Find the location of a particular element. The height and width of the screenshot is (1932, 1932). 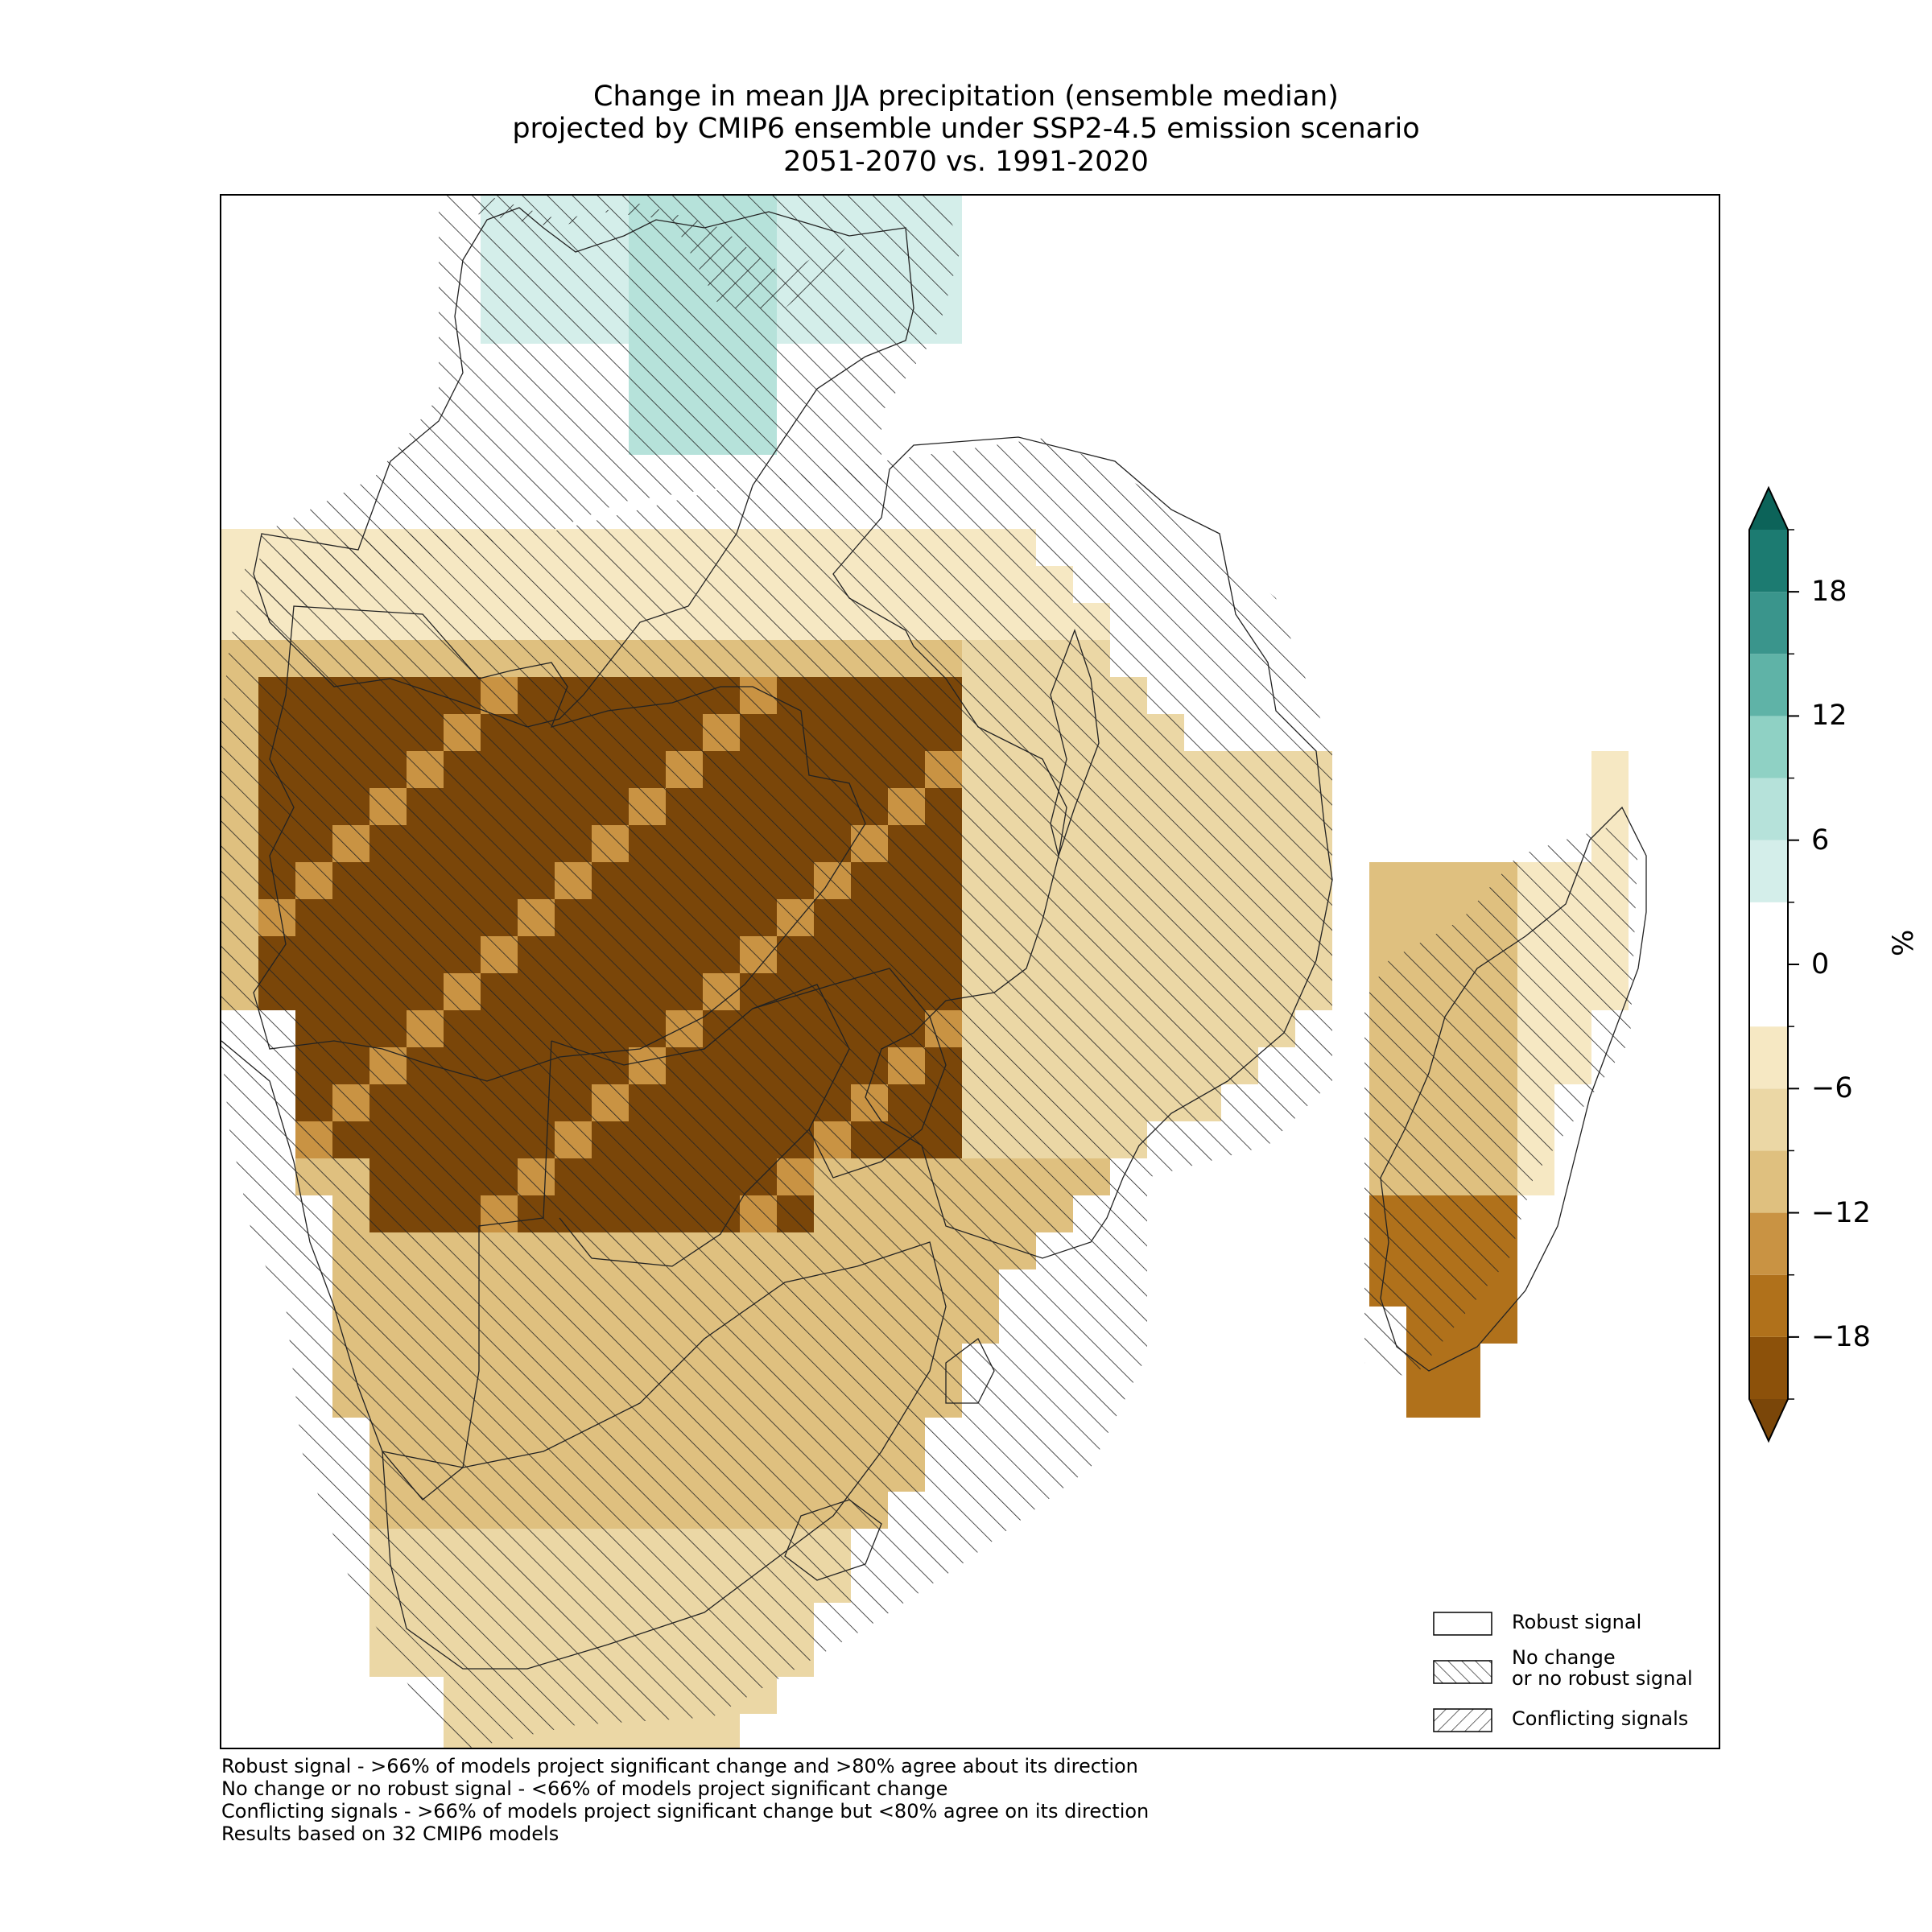

south-africa-border is located at coordinates (664, 1455).